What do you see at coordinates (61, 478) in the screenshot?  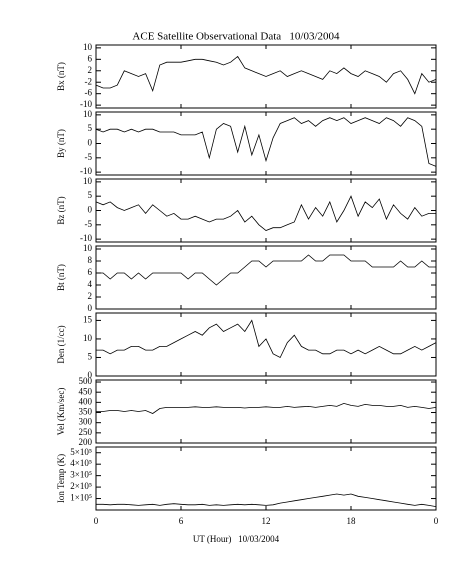 I see `y-axis-label: Ion Temp (K)` at bounding box center [61, 478].